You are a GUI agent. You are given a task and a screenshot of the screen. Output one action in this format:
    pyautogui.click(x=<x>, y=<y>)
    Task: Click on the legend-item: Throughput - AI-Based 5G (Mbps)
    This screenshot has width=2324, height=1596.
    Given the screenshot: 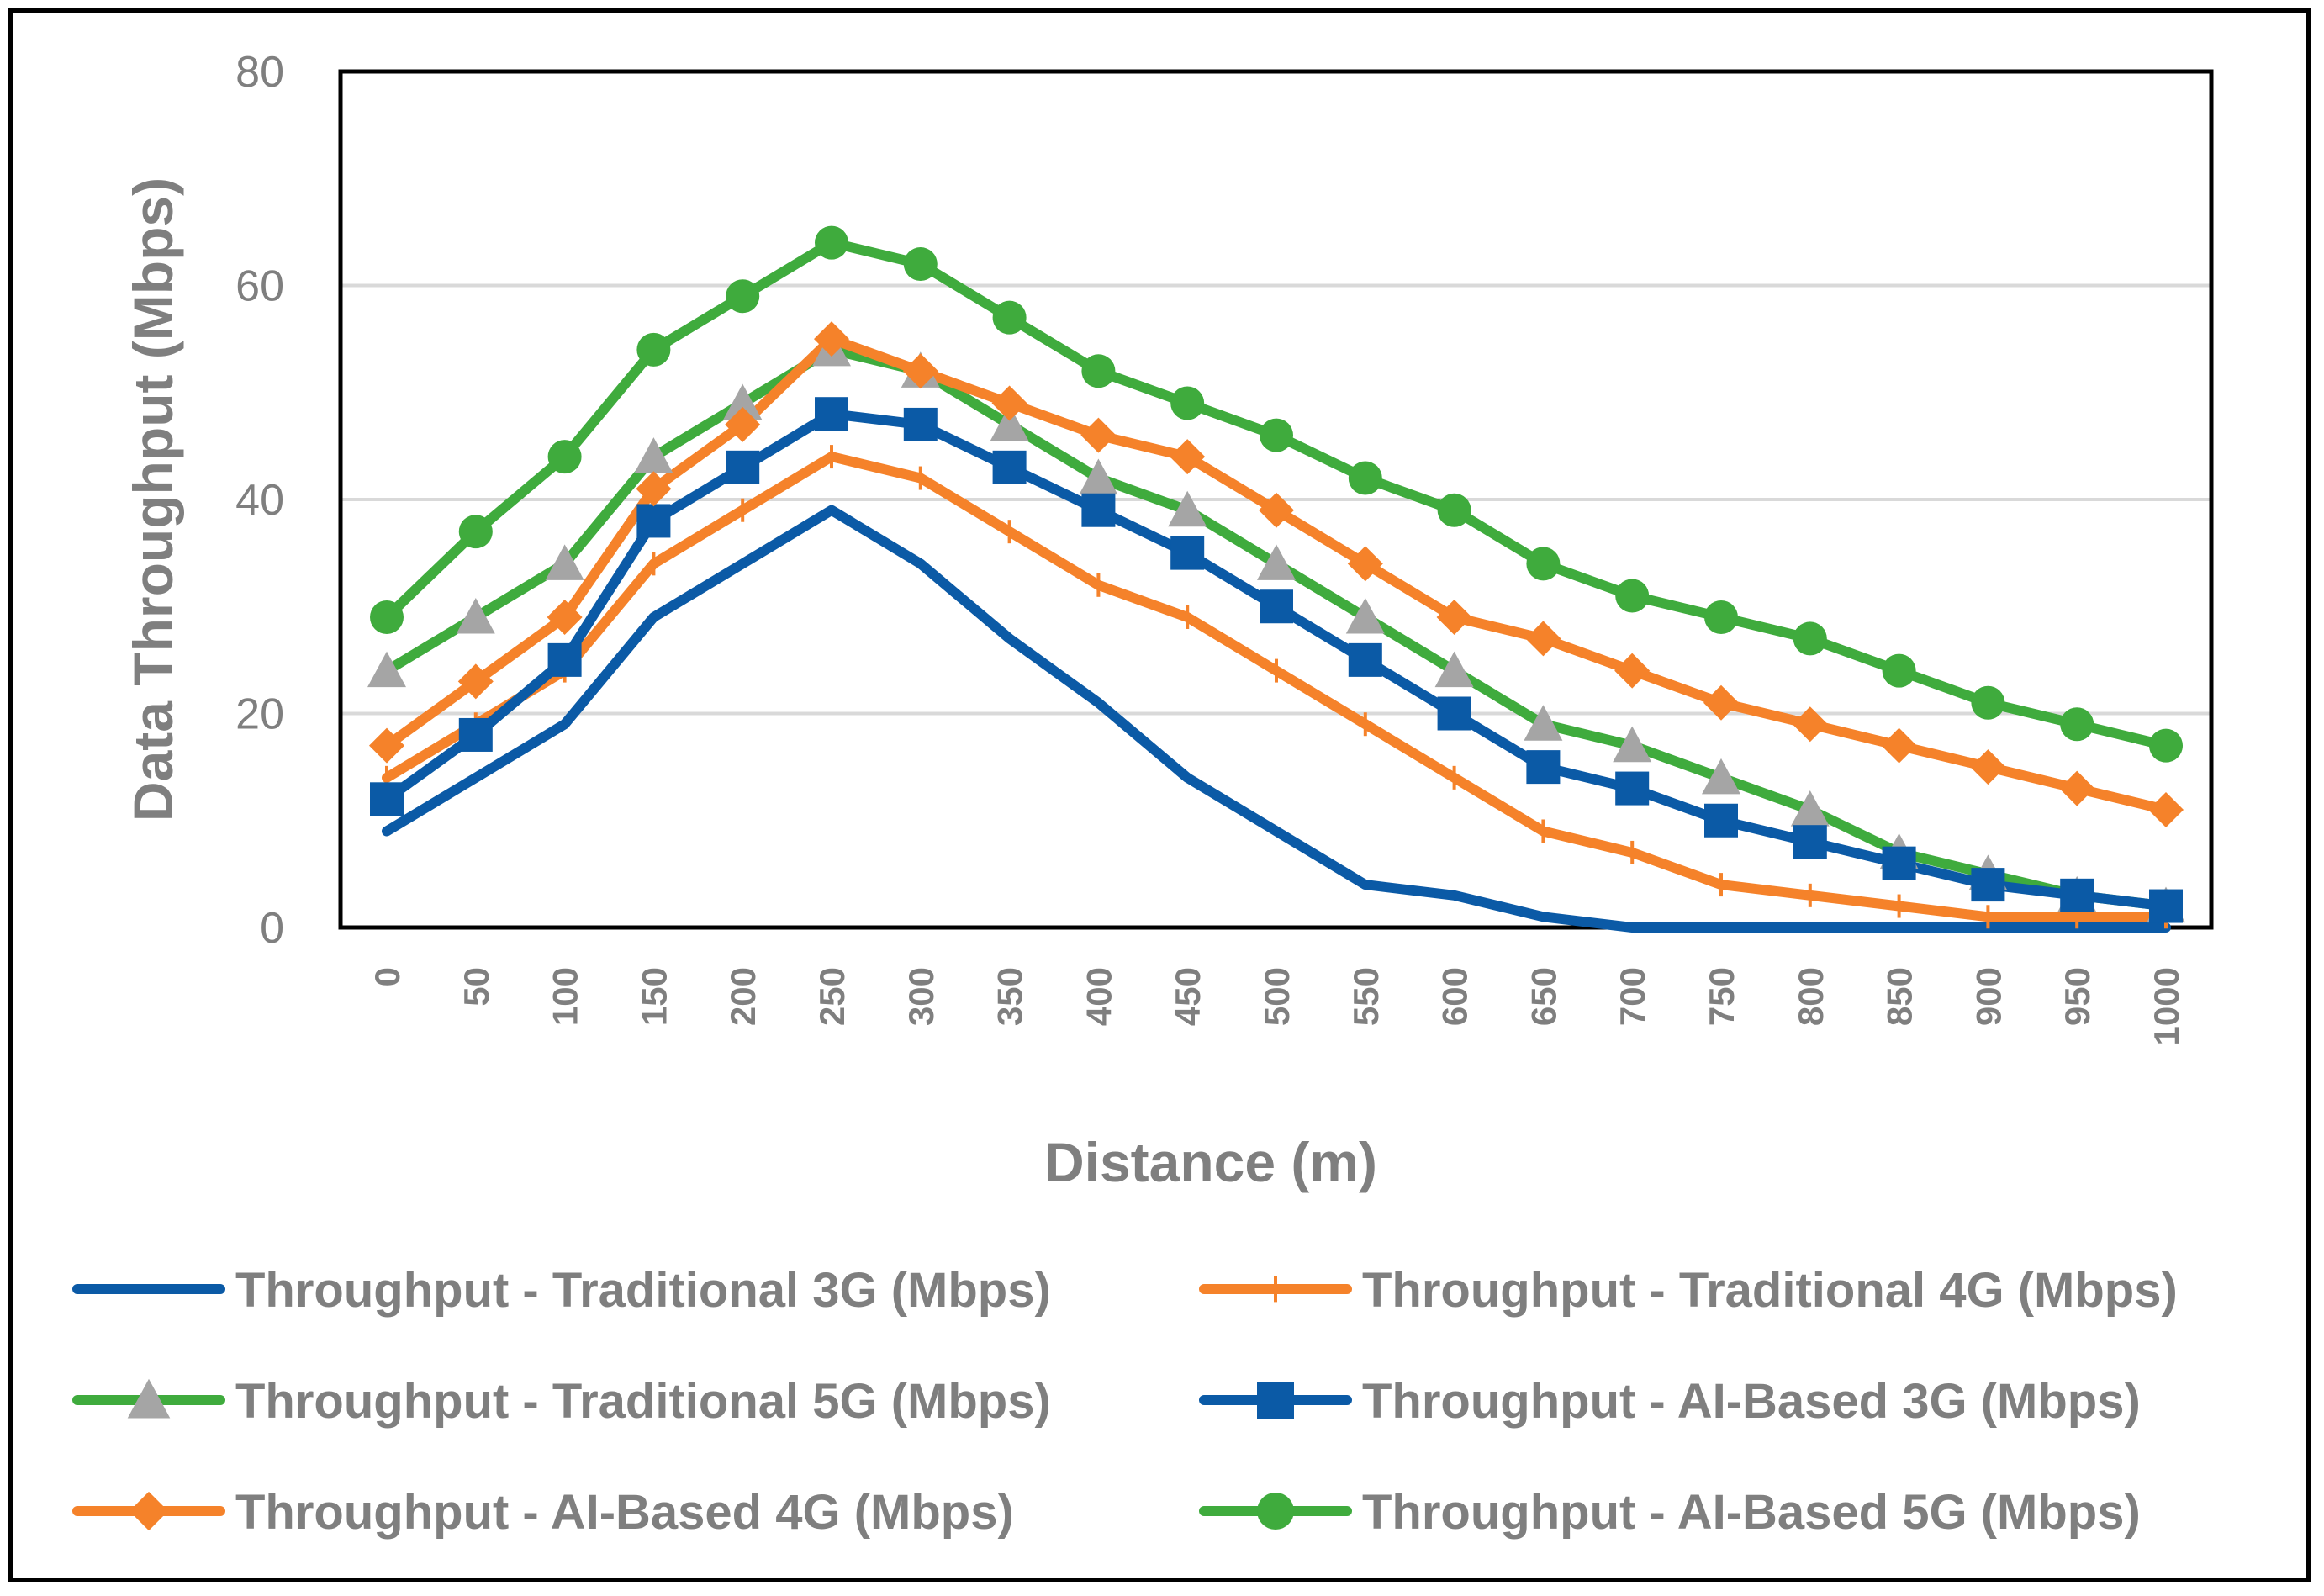 What is the action you would take?
    pyautogui.click(x=1670, y=1512)
    